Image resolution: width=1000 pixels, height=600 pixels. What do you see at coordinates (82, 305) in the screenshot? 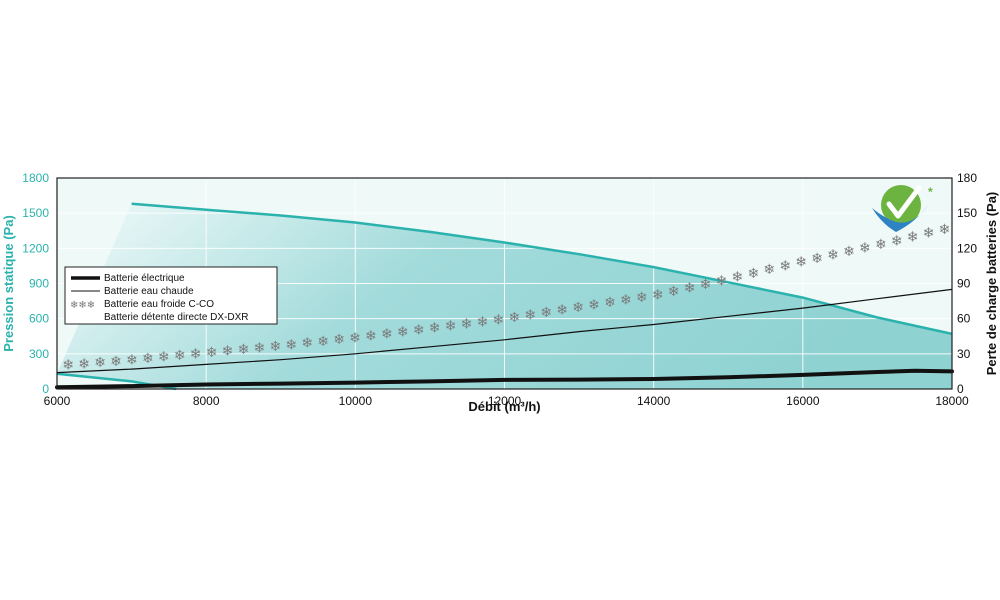
I see `legend-swatch-snowflake: ❄❄❄` at bounding box center [82, 305].